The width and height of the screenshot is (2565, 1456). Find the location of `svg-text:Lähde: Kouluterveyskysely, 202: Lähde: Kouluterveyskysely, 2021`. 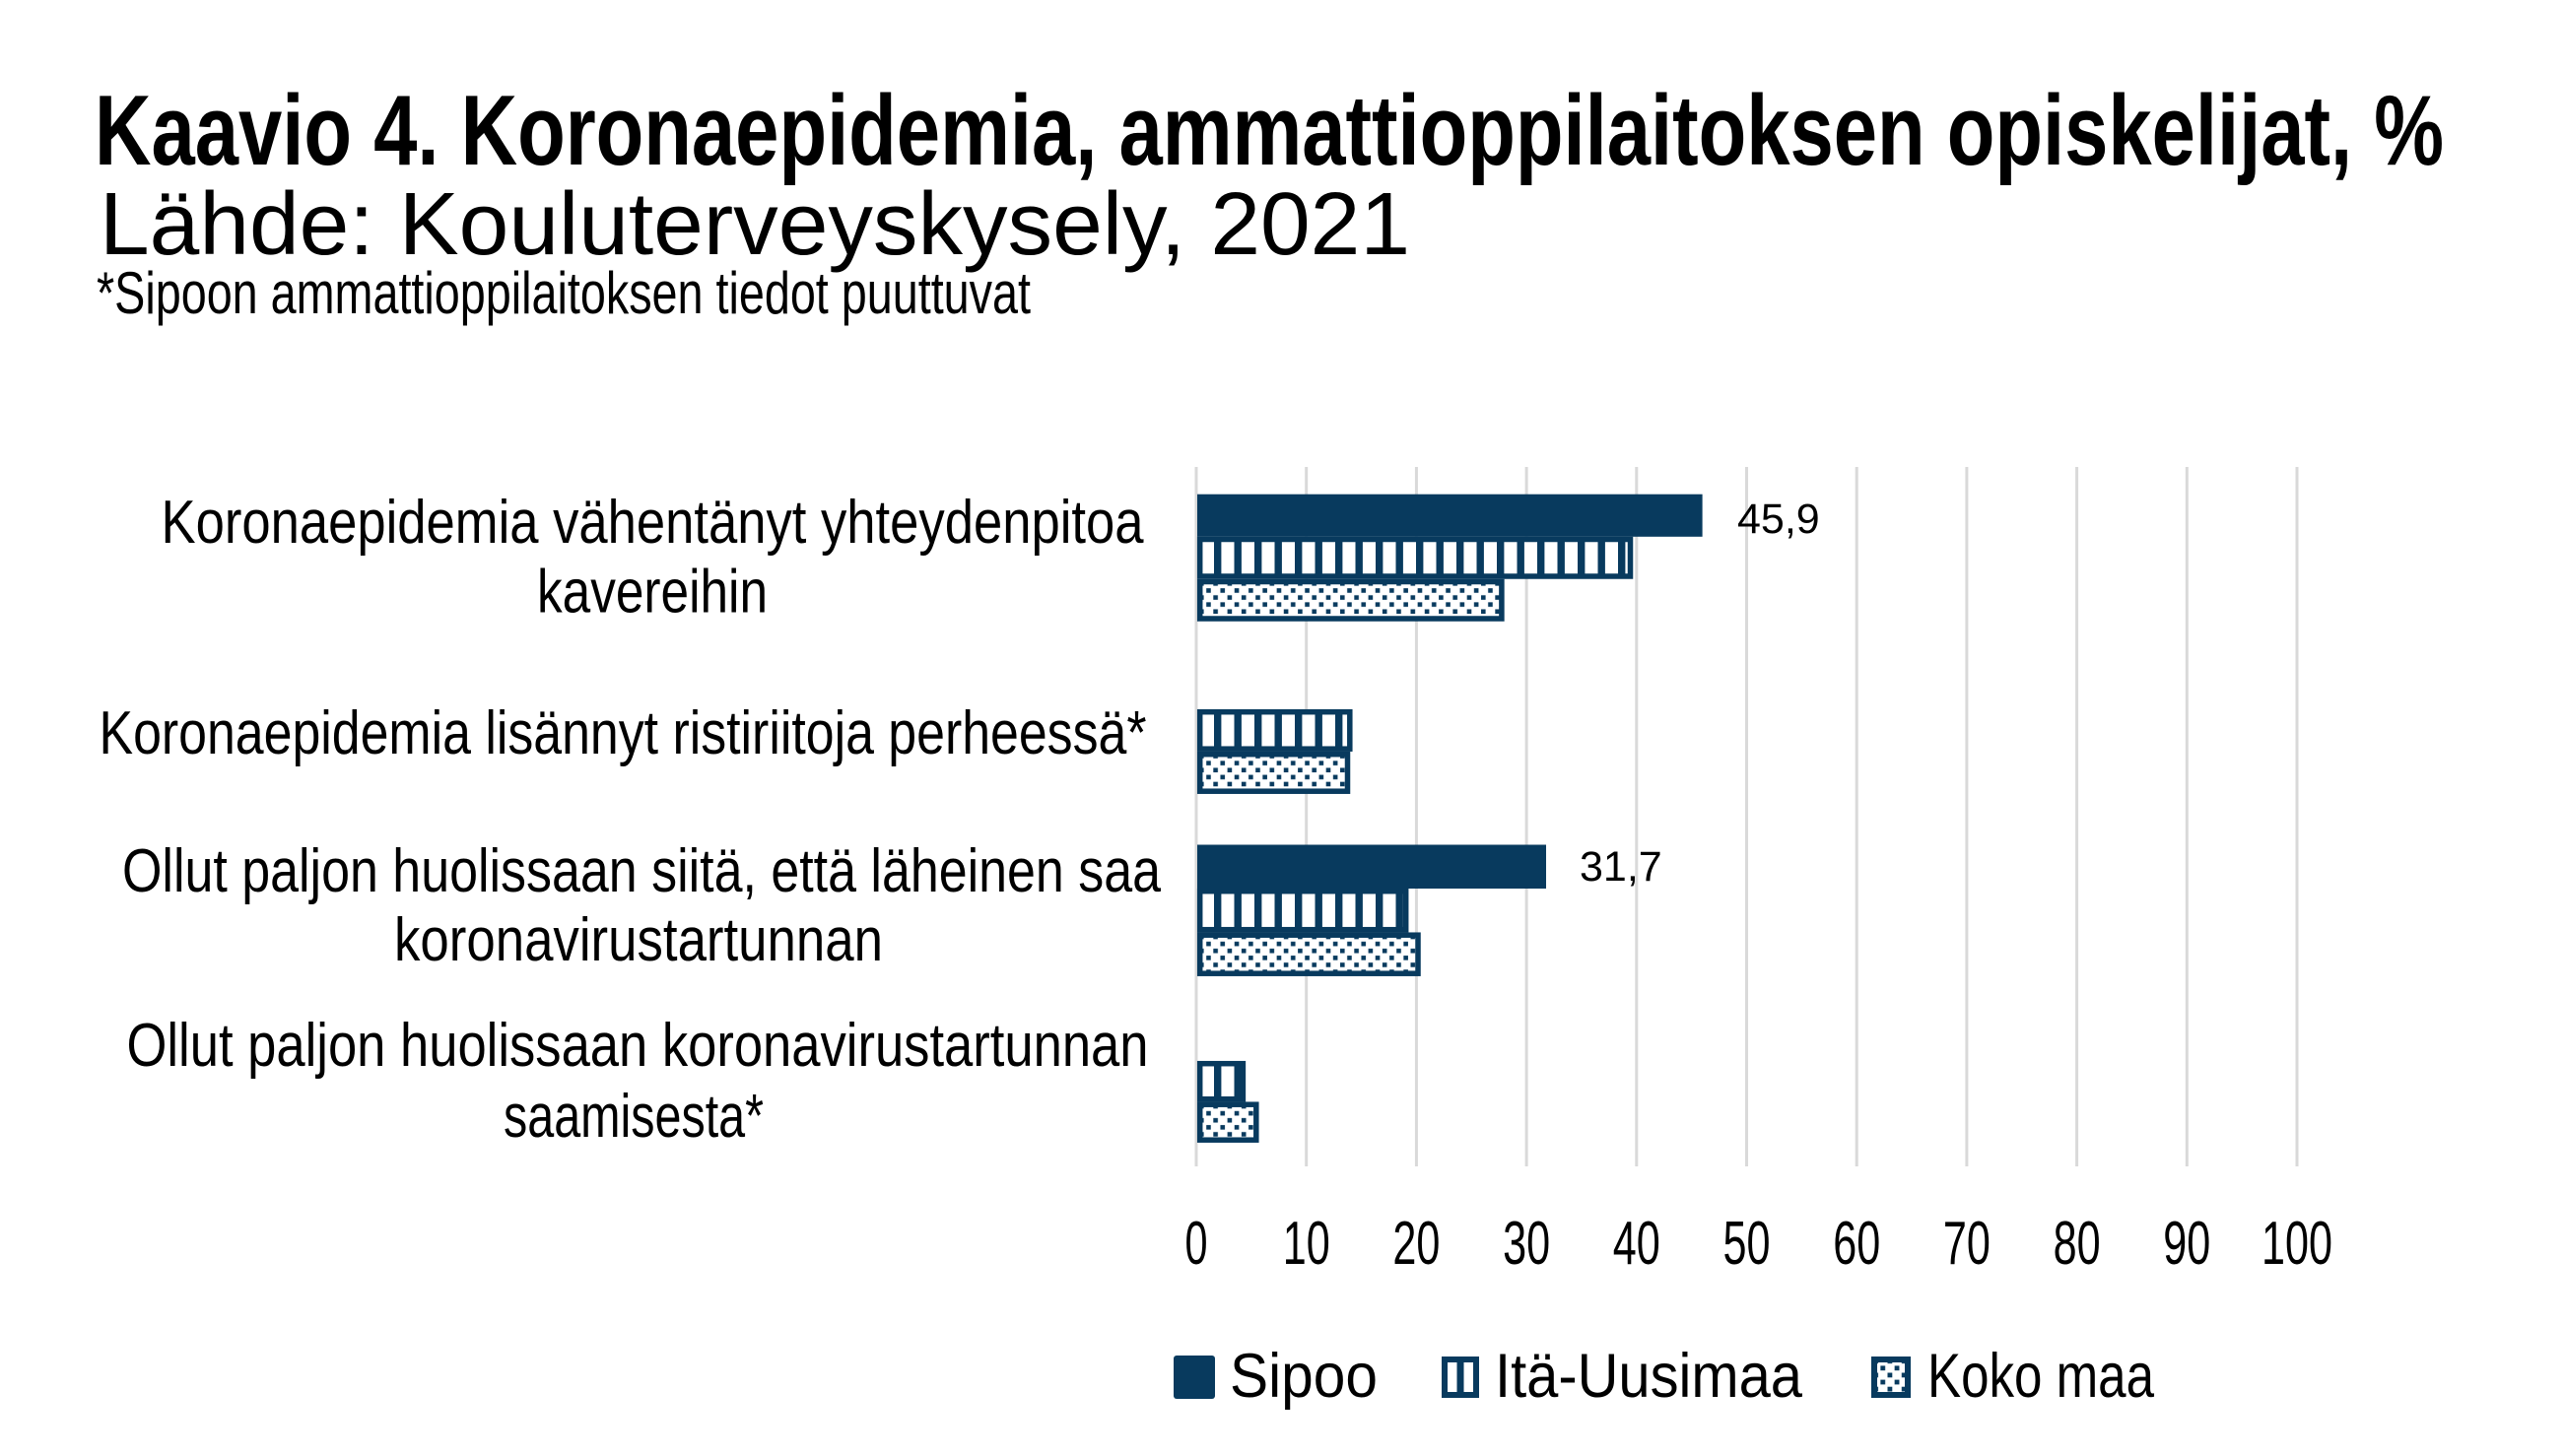

svg-text:Lähde: Kouluterveyskysely, 202: Lähde: Kouluterveyskysely, 2021 is located at coordinates (755, 224).